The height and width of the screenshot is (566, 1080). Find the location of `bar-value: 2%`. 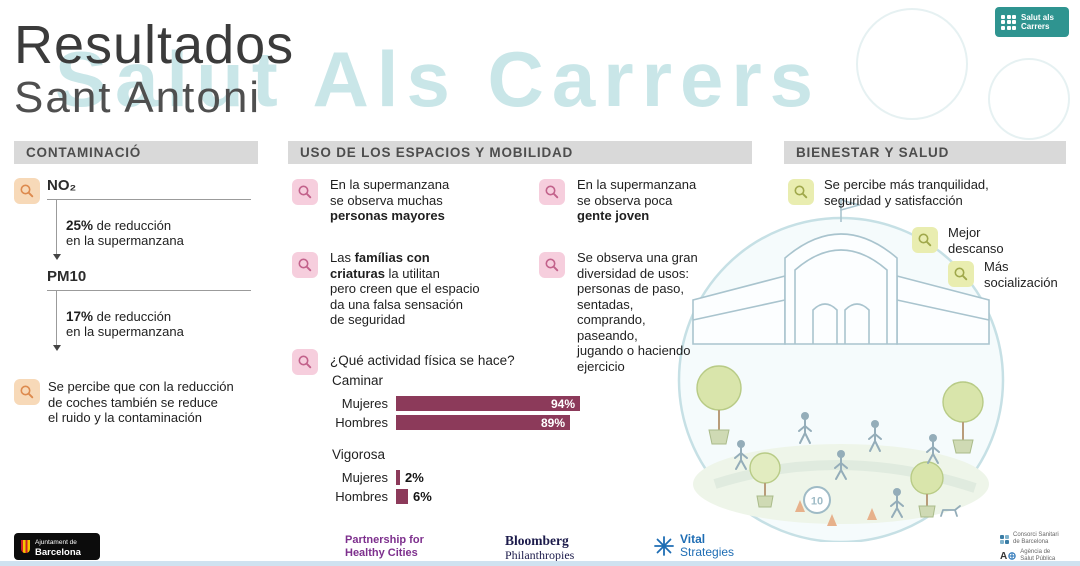

bar-value: 2% is located at coordinates (414, 477).